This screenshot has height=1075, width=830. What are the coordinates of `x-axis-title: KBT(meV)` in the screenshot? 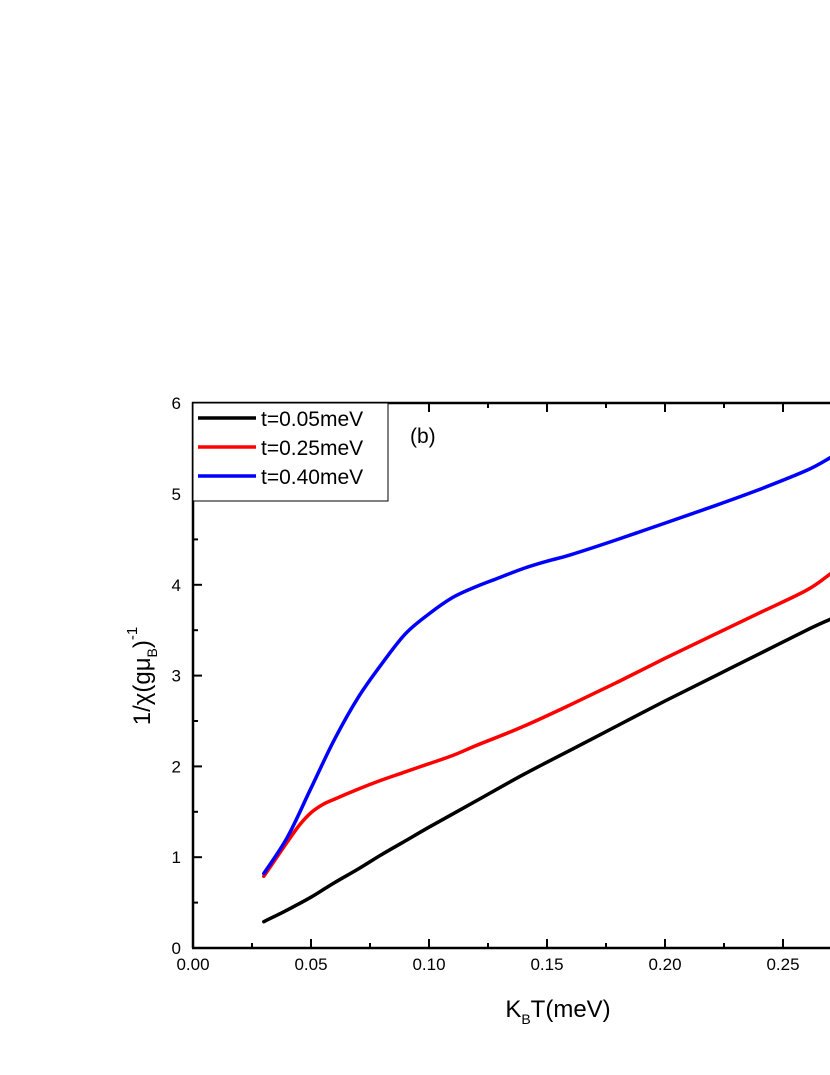 It's located at (557, 1011).